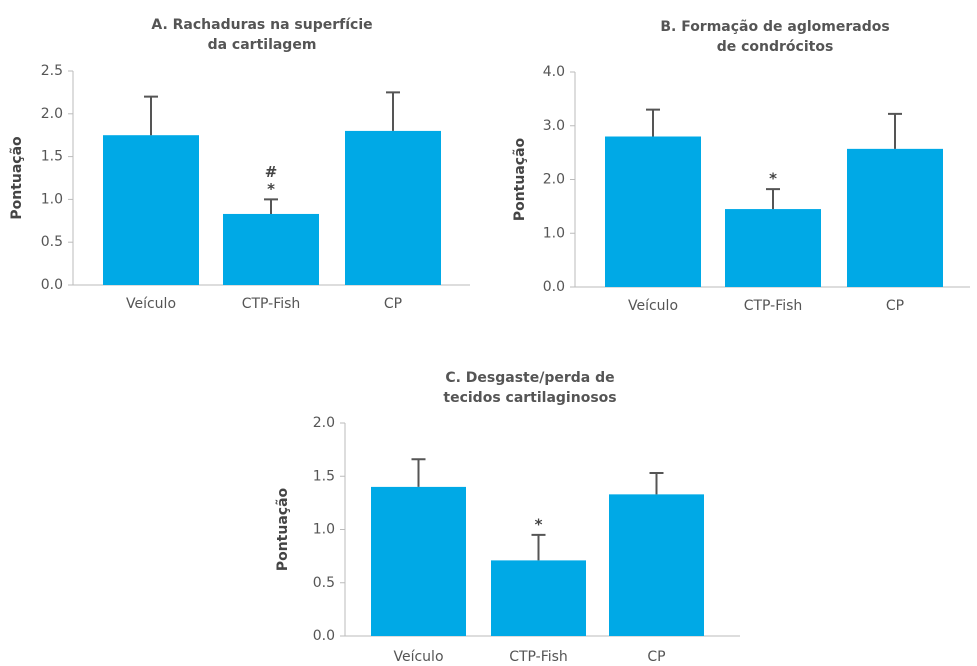 The width and height of the screenshot is (977, 666). Describe the element at coordinates (271, 172) in the screenshot. I see `bar-annotation: #` at that location.